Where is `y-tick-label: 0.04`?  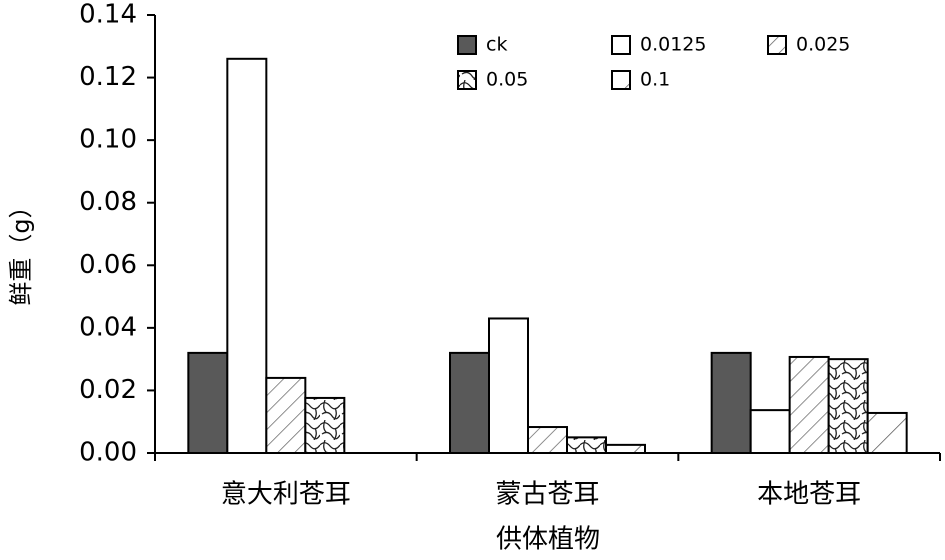
y-tick-label: 0.04 is located at coordinates (108, 327).